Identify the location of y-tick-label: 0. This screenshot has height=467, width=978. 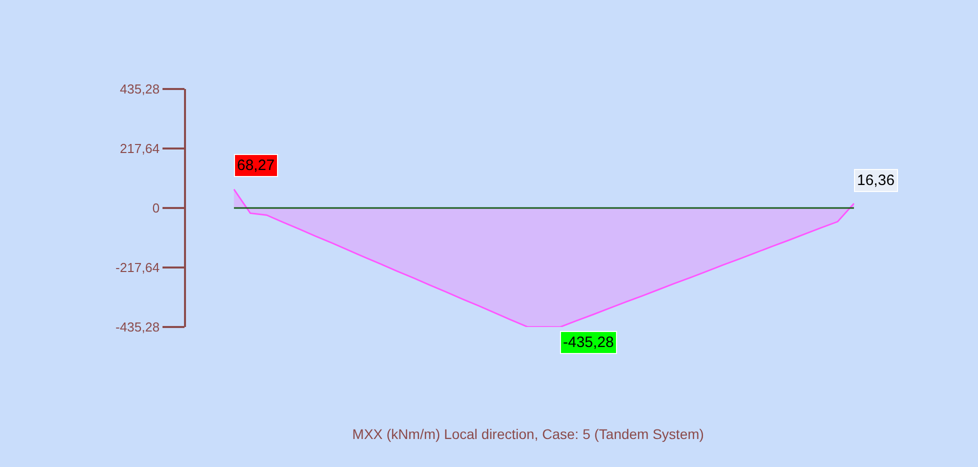
(156, 208).